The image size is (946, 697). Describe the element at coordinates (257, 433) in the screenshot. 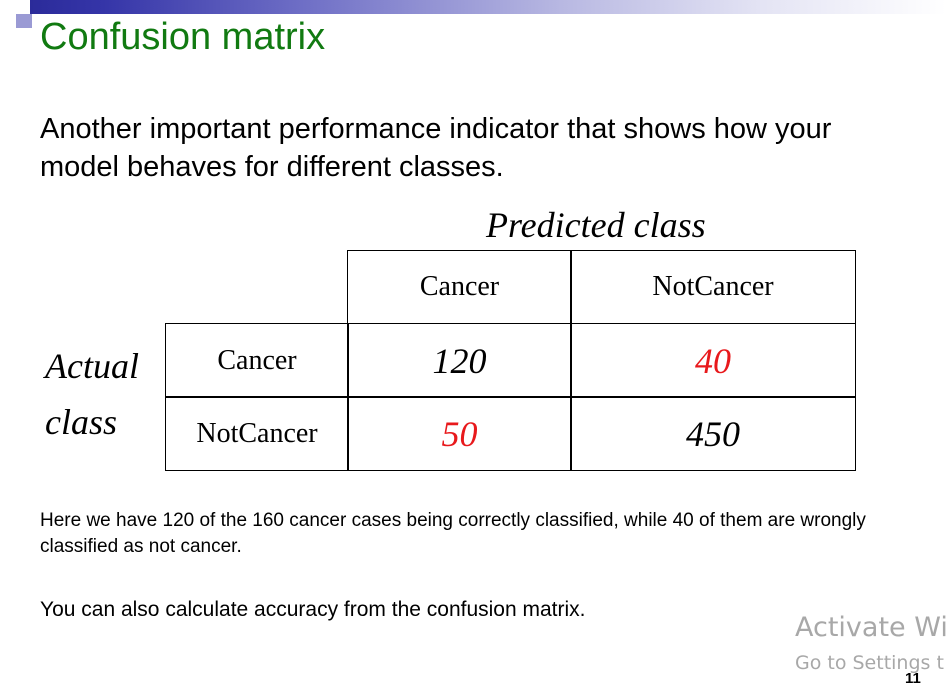

I see `row-header-notcancer: NotCancer` at that location.